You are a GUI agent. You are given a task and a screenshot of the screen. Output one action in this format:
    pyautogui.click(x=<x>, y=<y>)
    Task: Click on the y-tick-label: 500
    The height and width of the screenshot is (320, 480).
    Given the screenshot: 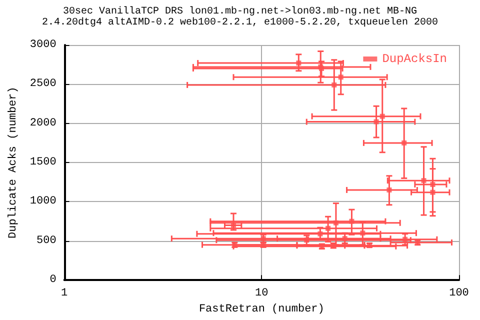 What is the action you would take?
    pyautogui.click(x=46, y=240)
    